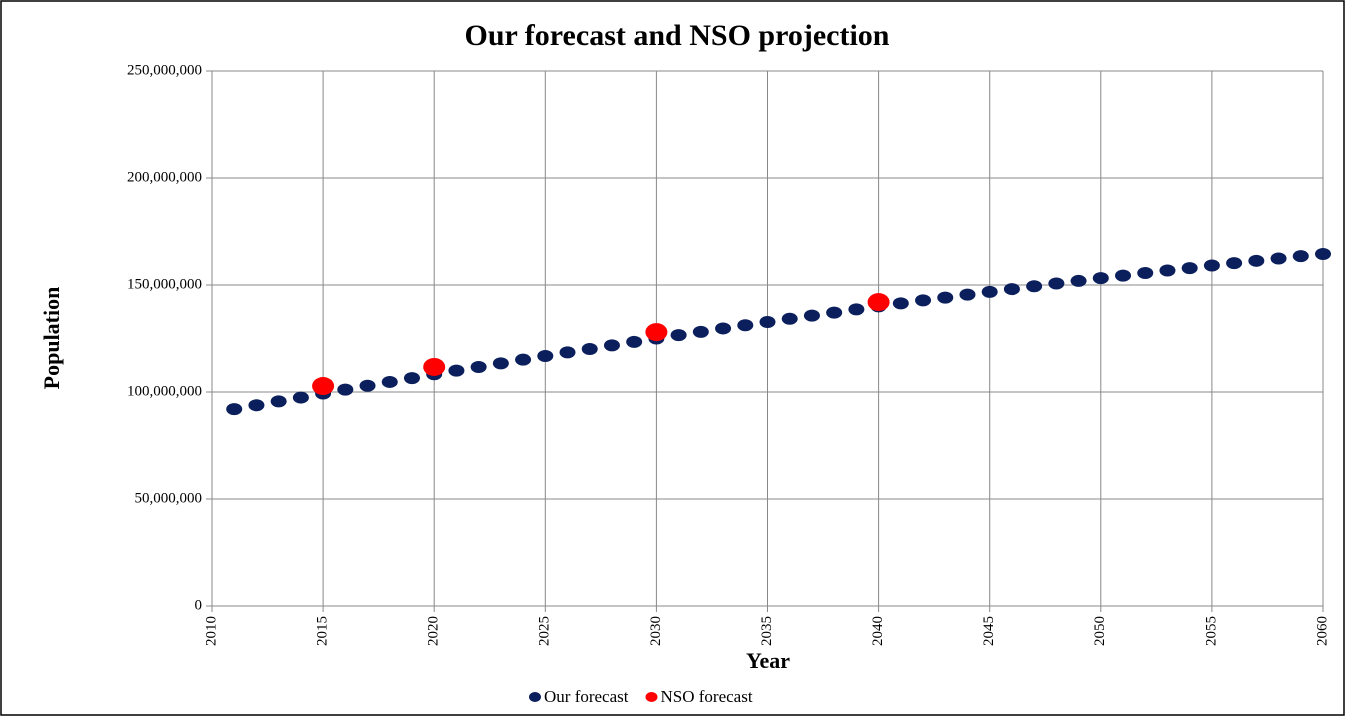 The width and height of the screenshot is (1346, 717). I want to click on chart-title: Our forecast and NSO projection, so click(677, 35).